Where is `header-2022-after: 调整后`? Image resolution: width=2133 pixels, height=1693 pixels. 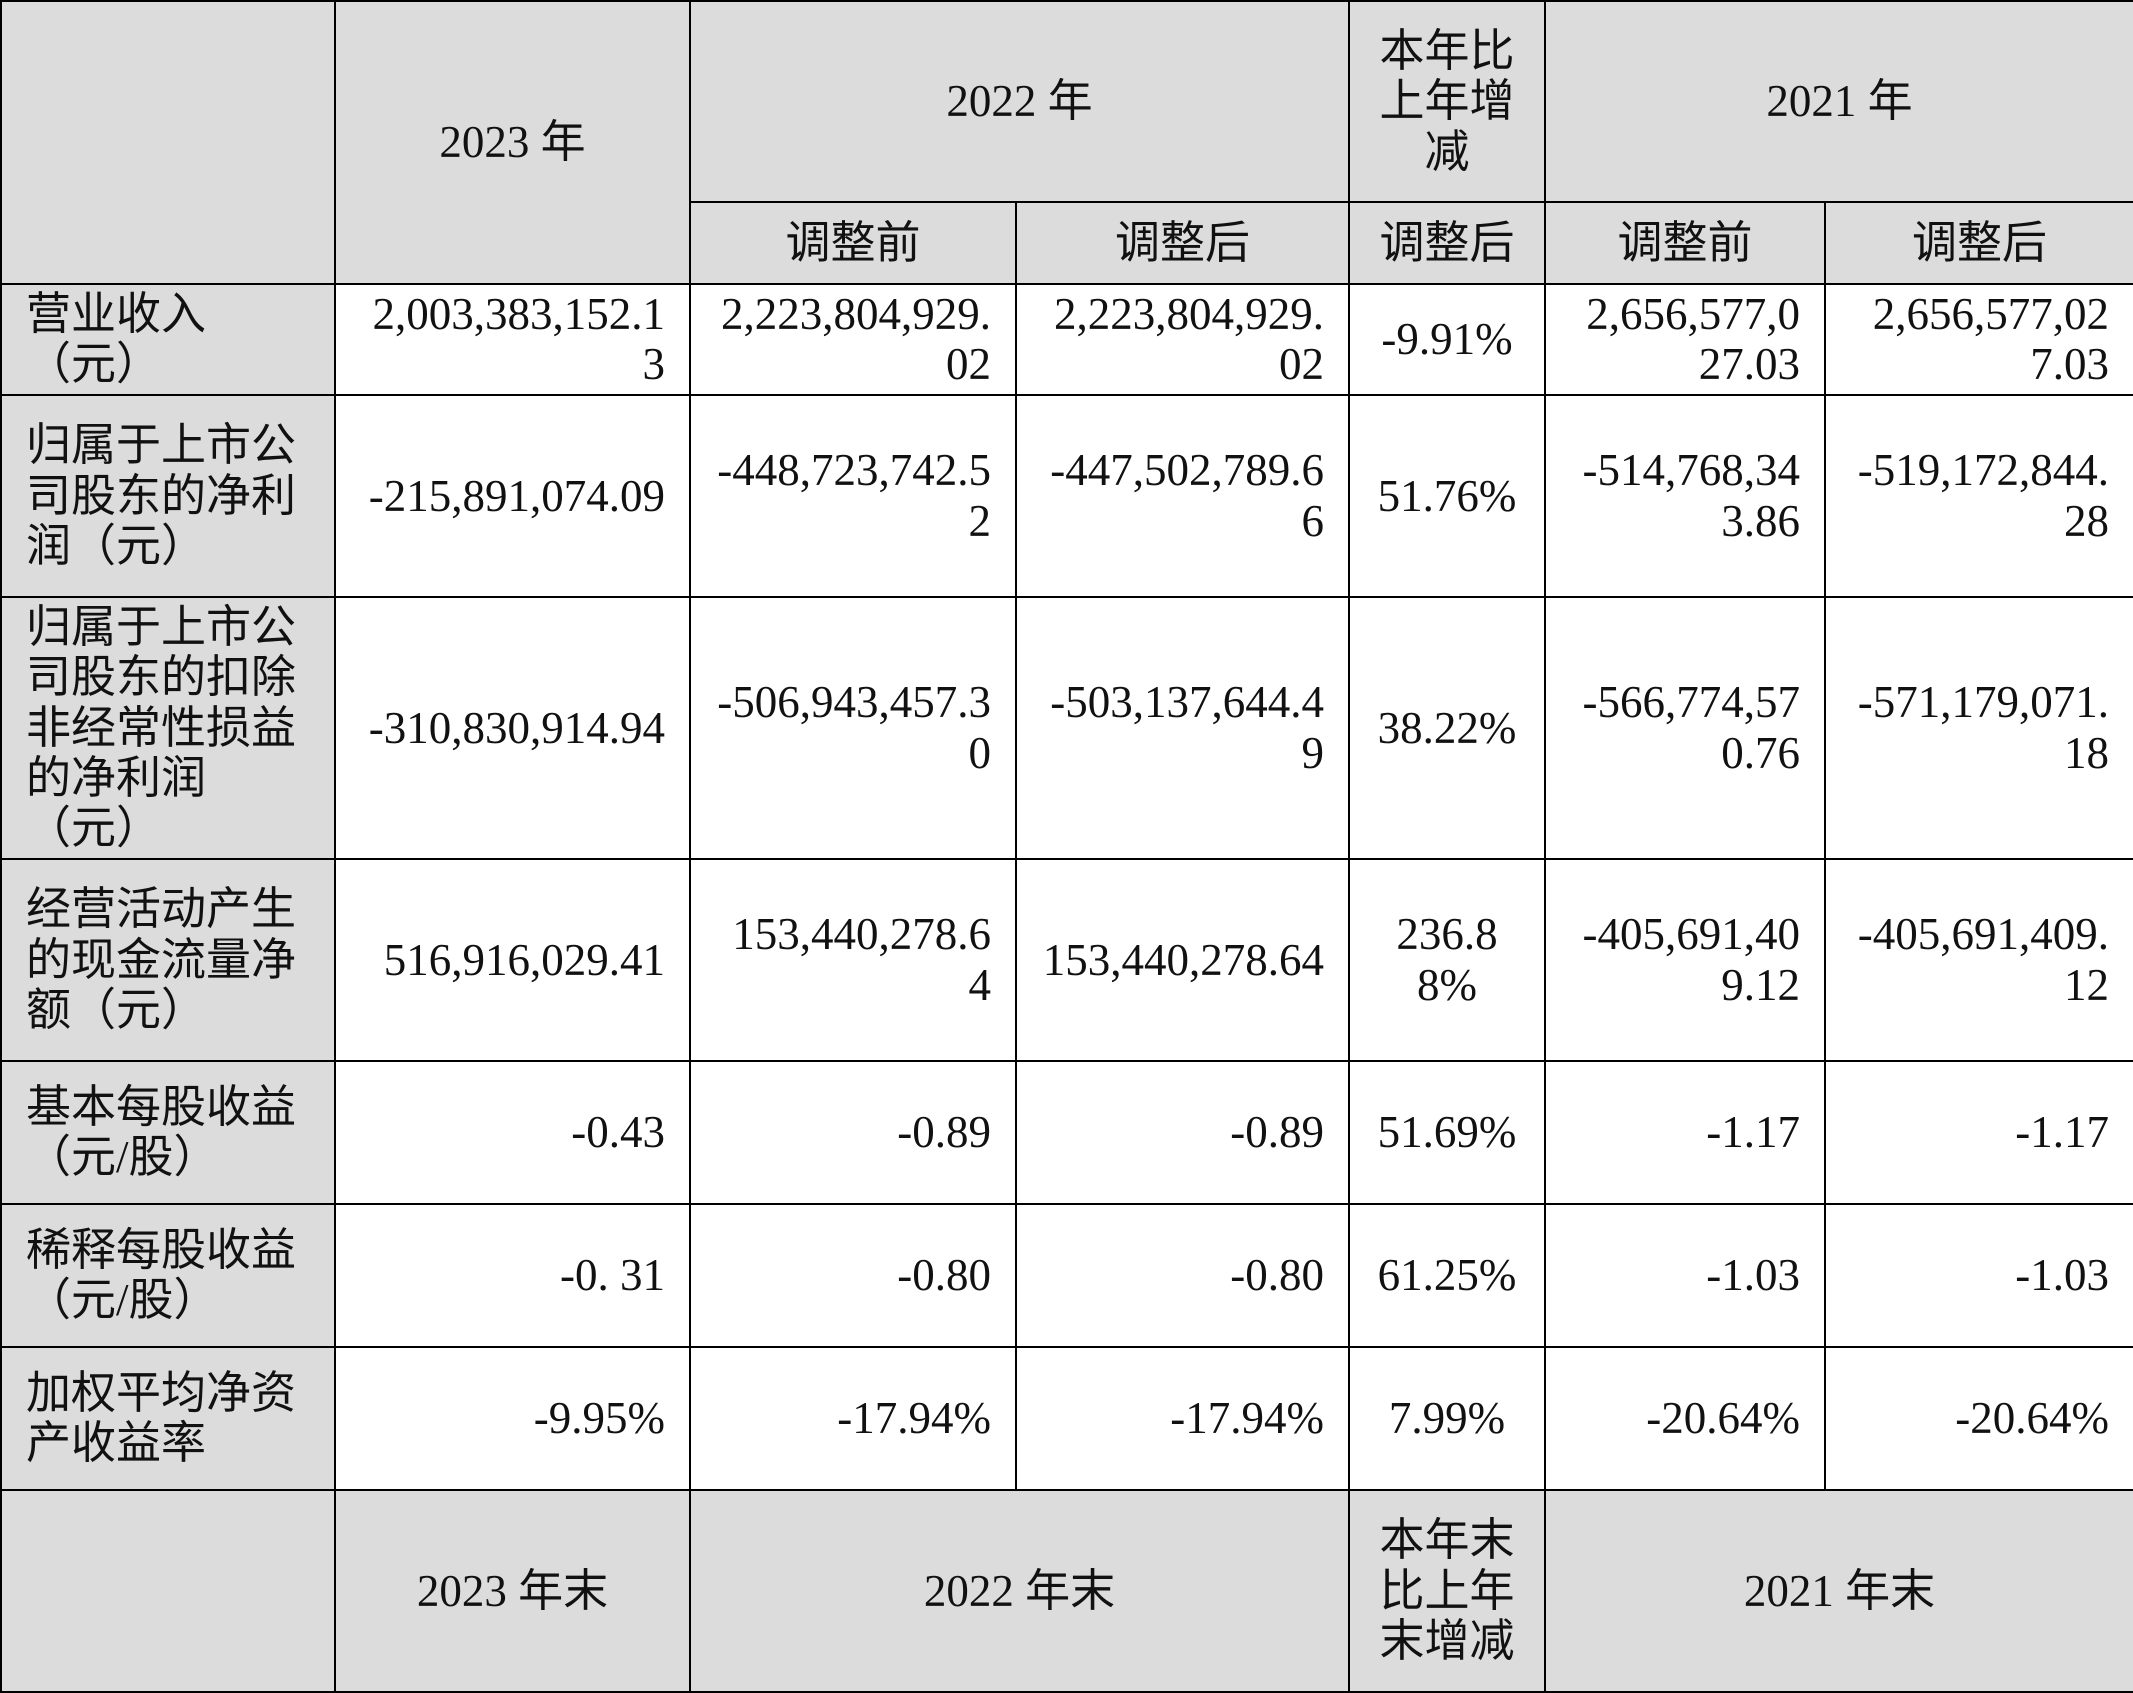
header-2022-after: 调整后 is located at coordinates (1182, 243).